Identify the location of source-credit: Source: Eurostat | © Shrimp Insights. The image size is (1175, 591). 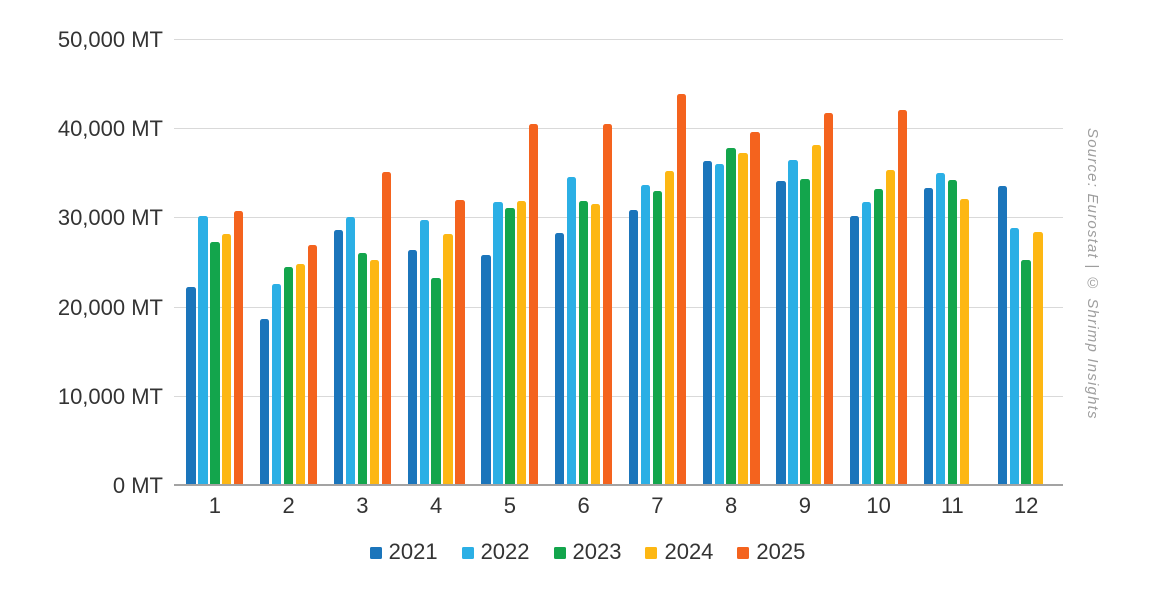
(1092, 274).